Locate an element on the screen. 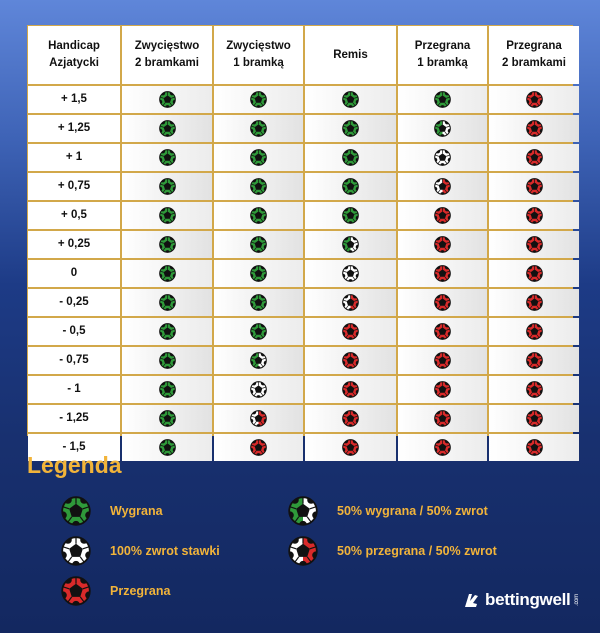 The width and height of the screenshot is (600, 633). legend-title: Legenda is located at coordinates (74, 465).